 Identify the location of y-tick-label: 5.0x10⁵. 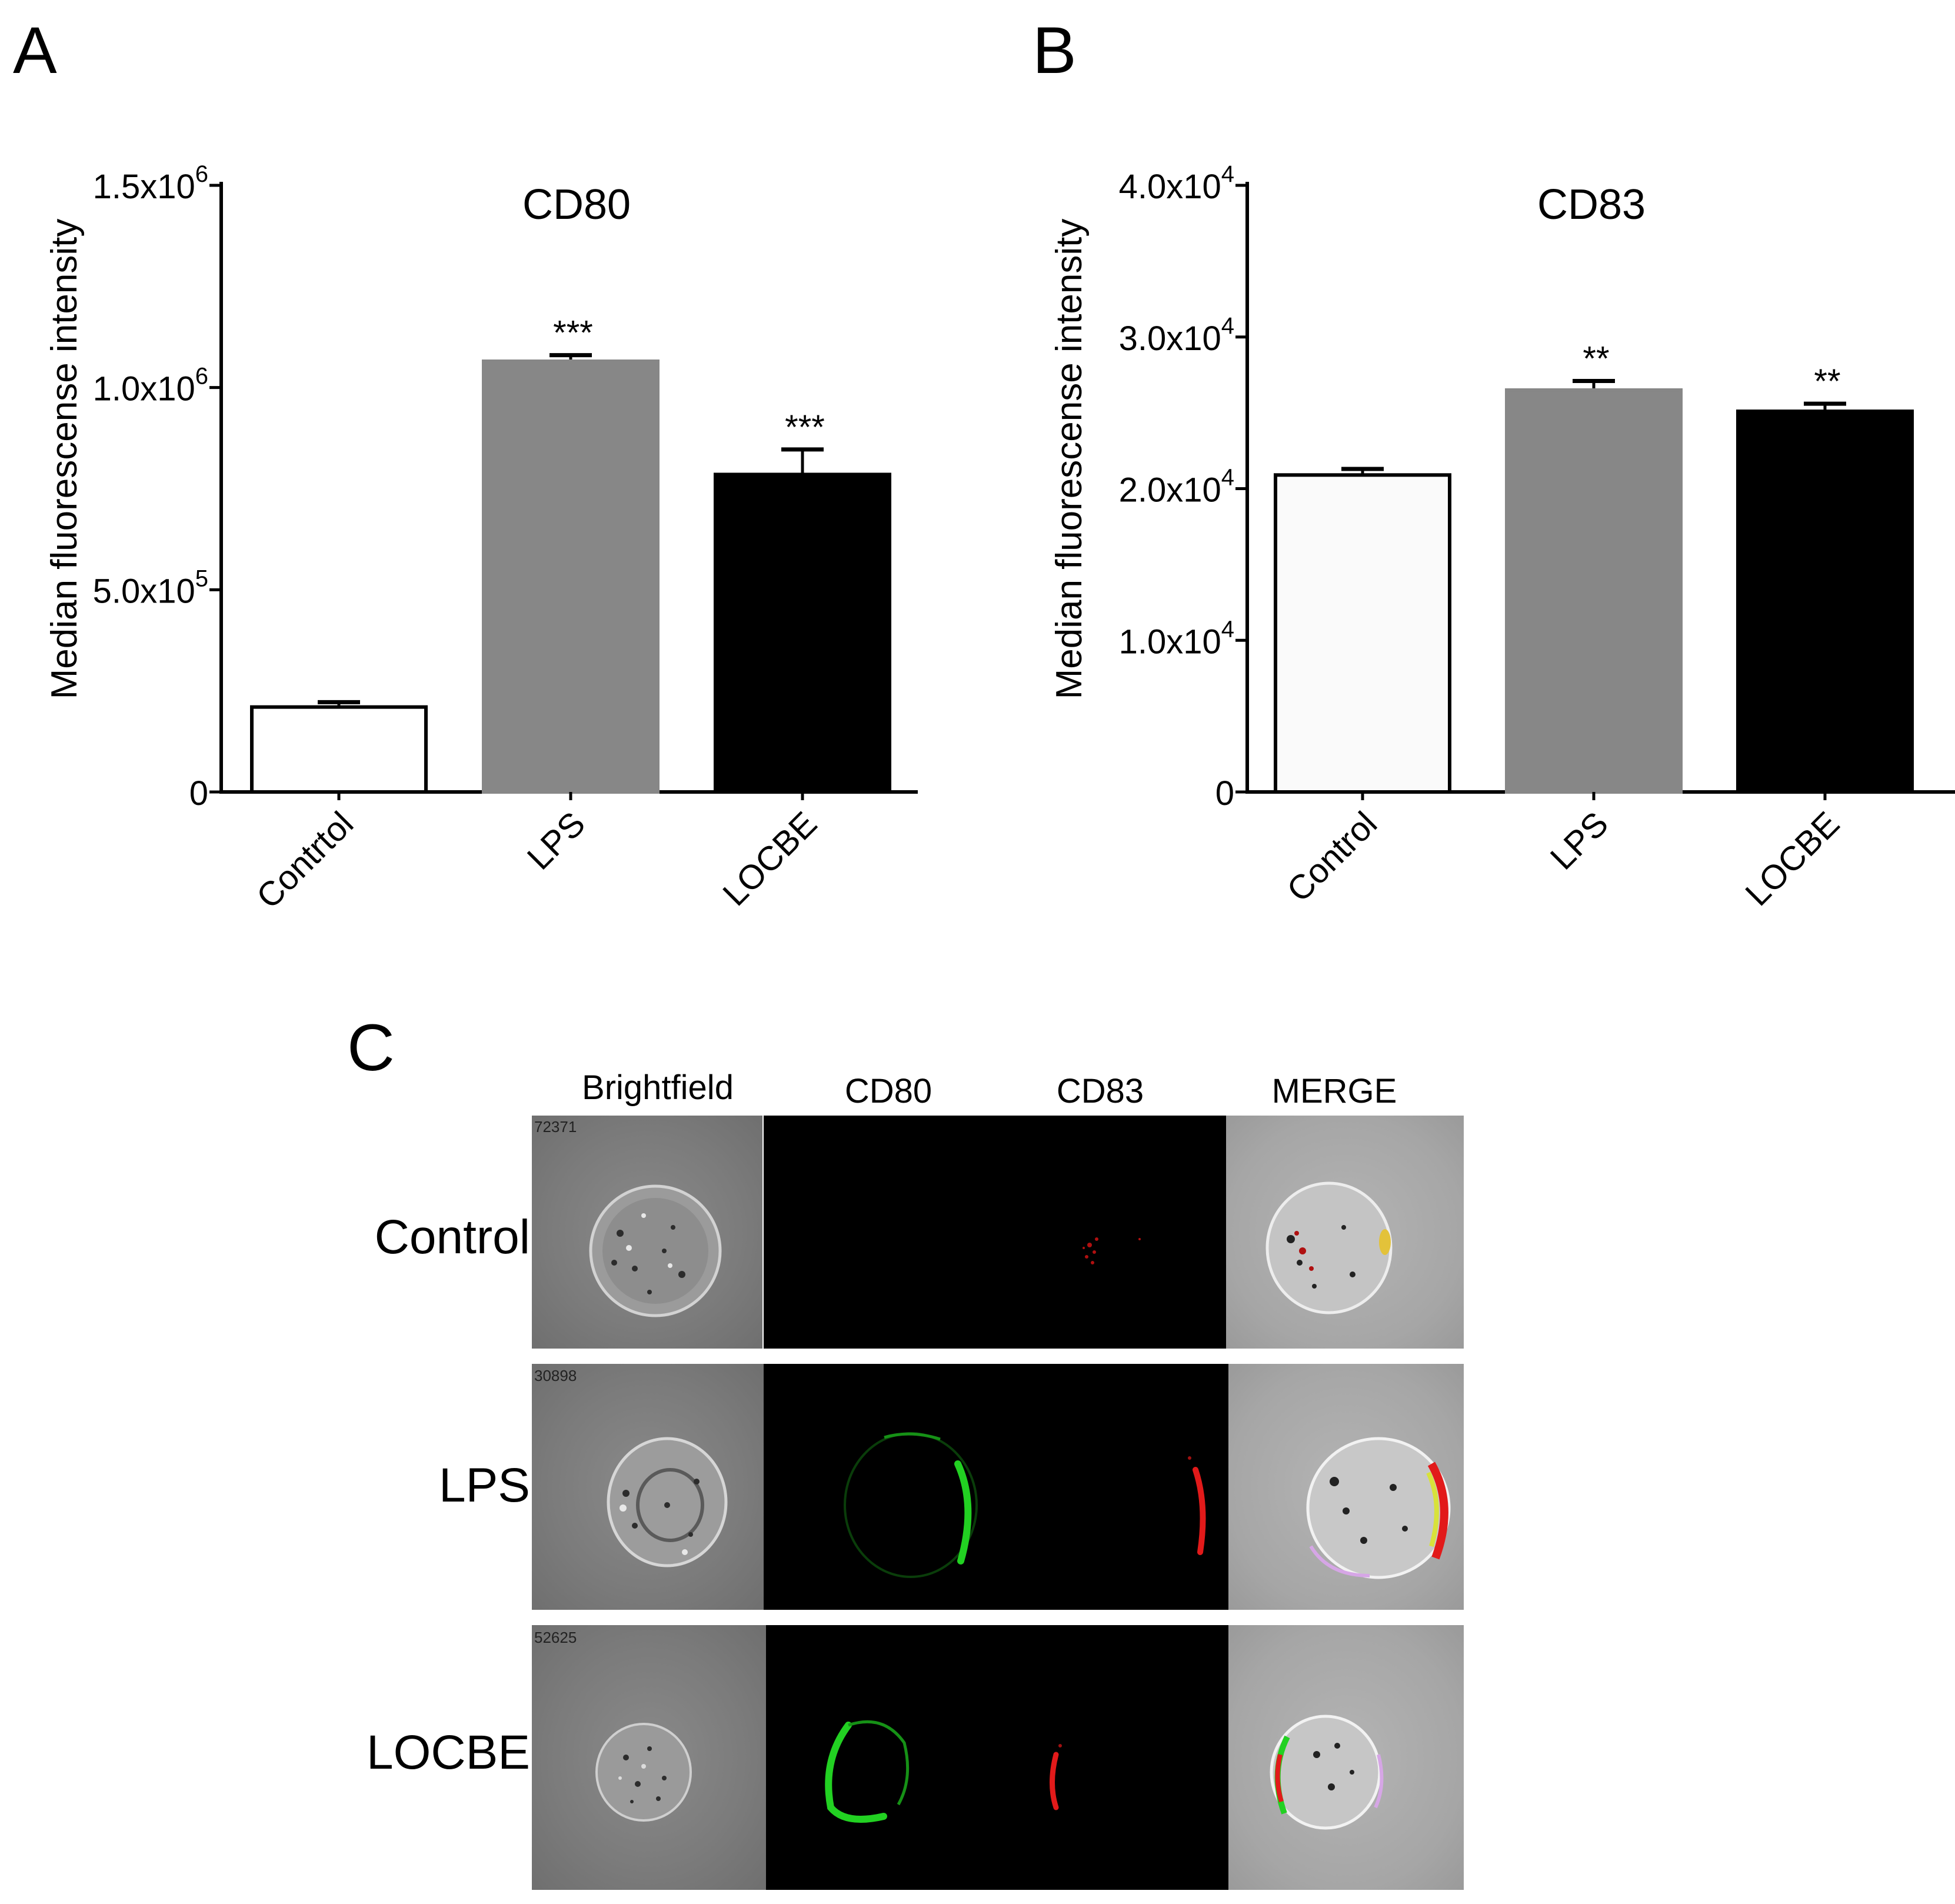
(150, 587).